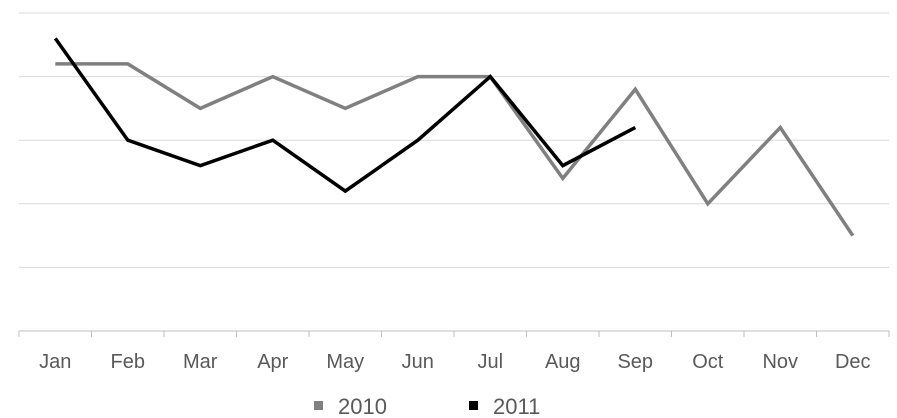 The image size is (897, 418). I want to click on x-axis-tick-labels: Jan Feb Mar Apr May Jun Jul Aug Sep Oct Nov Dec, so click(454, 362).